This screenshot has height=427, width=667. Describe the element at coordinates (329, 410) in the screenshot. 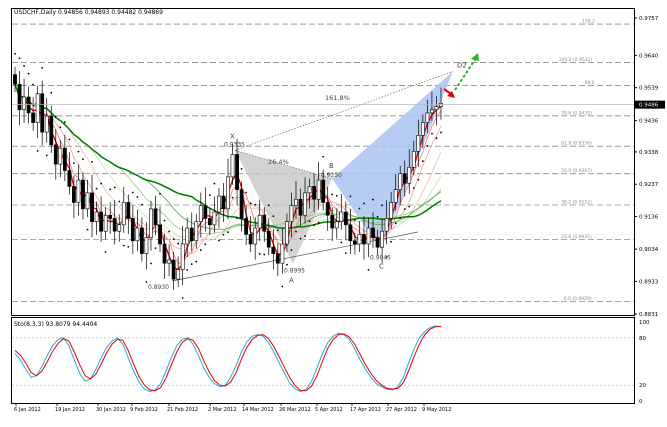

I see `x-tick-label: 5 Apr 2012` at that location.